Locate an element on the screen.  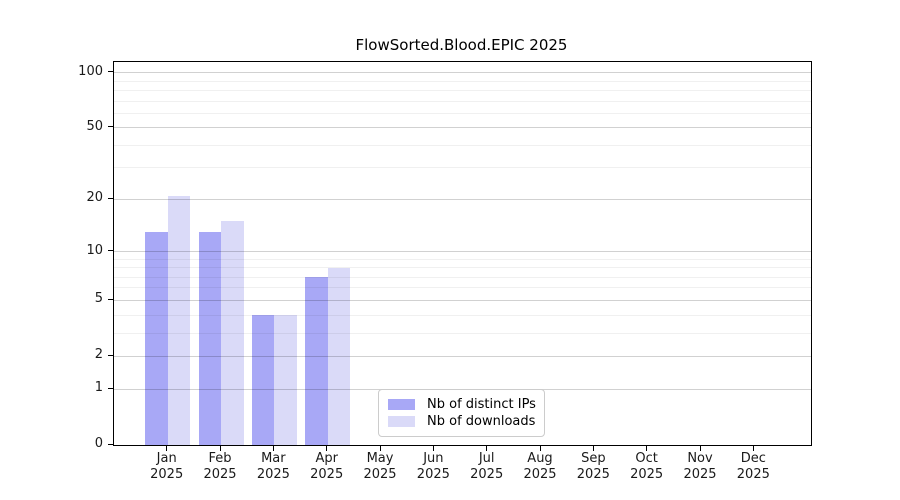
x-axis-label-jun: Jun 2025 is located at coordinates (433, 467).